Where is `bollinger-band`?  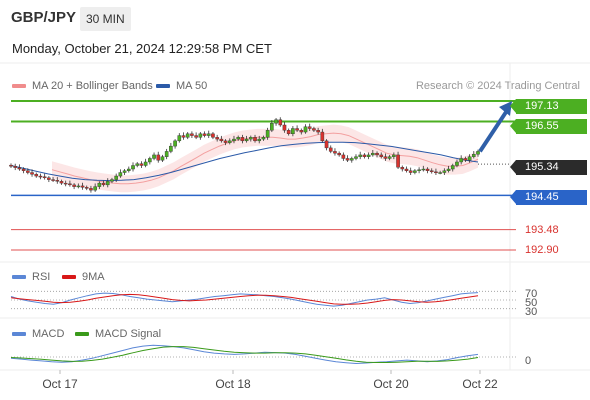
bollinger-band is located at coordinates (265, 158).